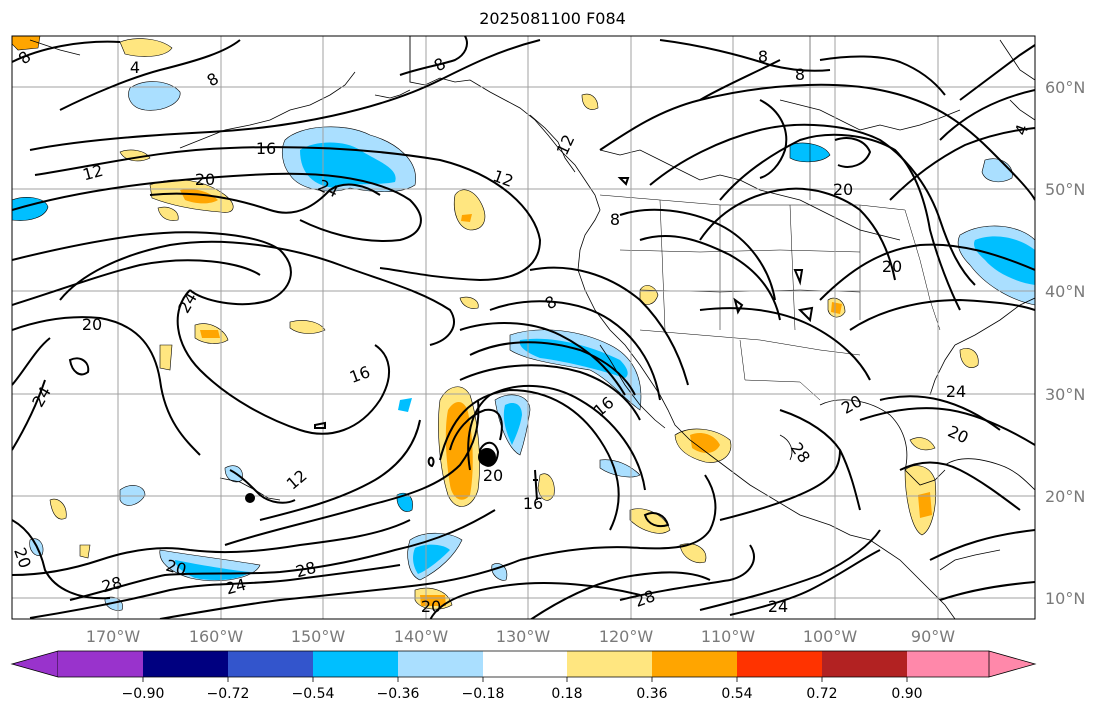  I want to click on colorbar-tick-label: −0.72, so click(228, 694).